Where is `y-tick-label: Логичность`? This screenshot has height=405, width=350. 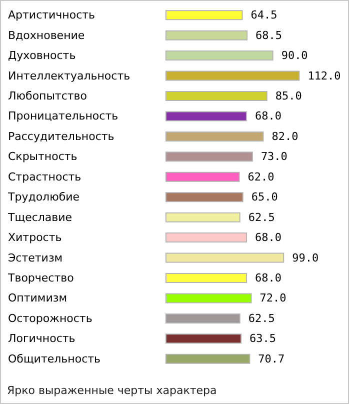
y-tick-label: Логичность is located at coordinates (42, 339).